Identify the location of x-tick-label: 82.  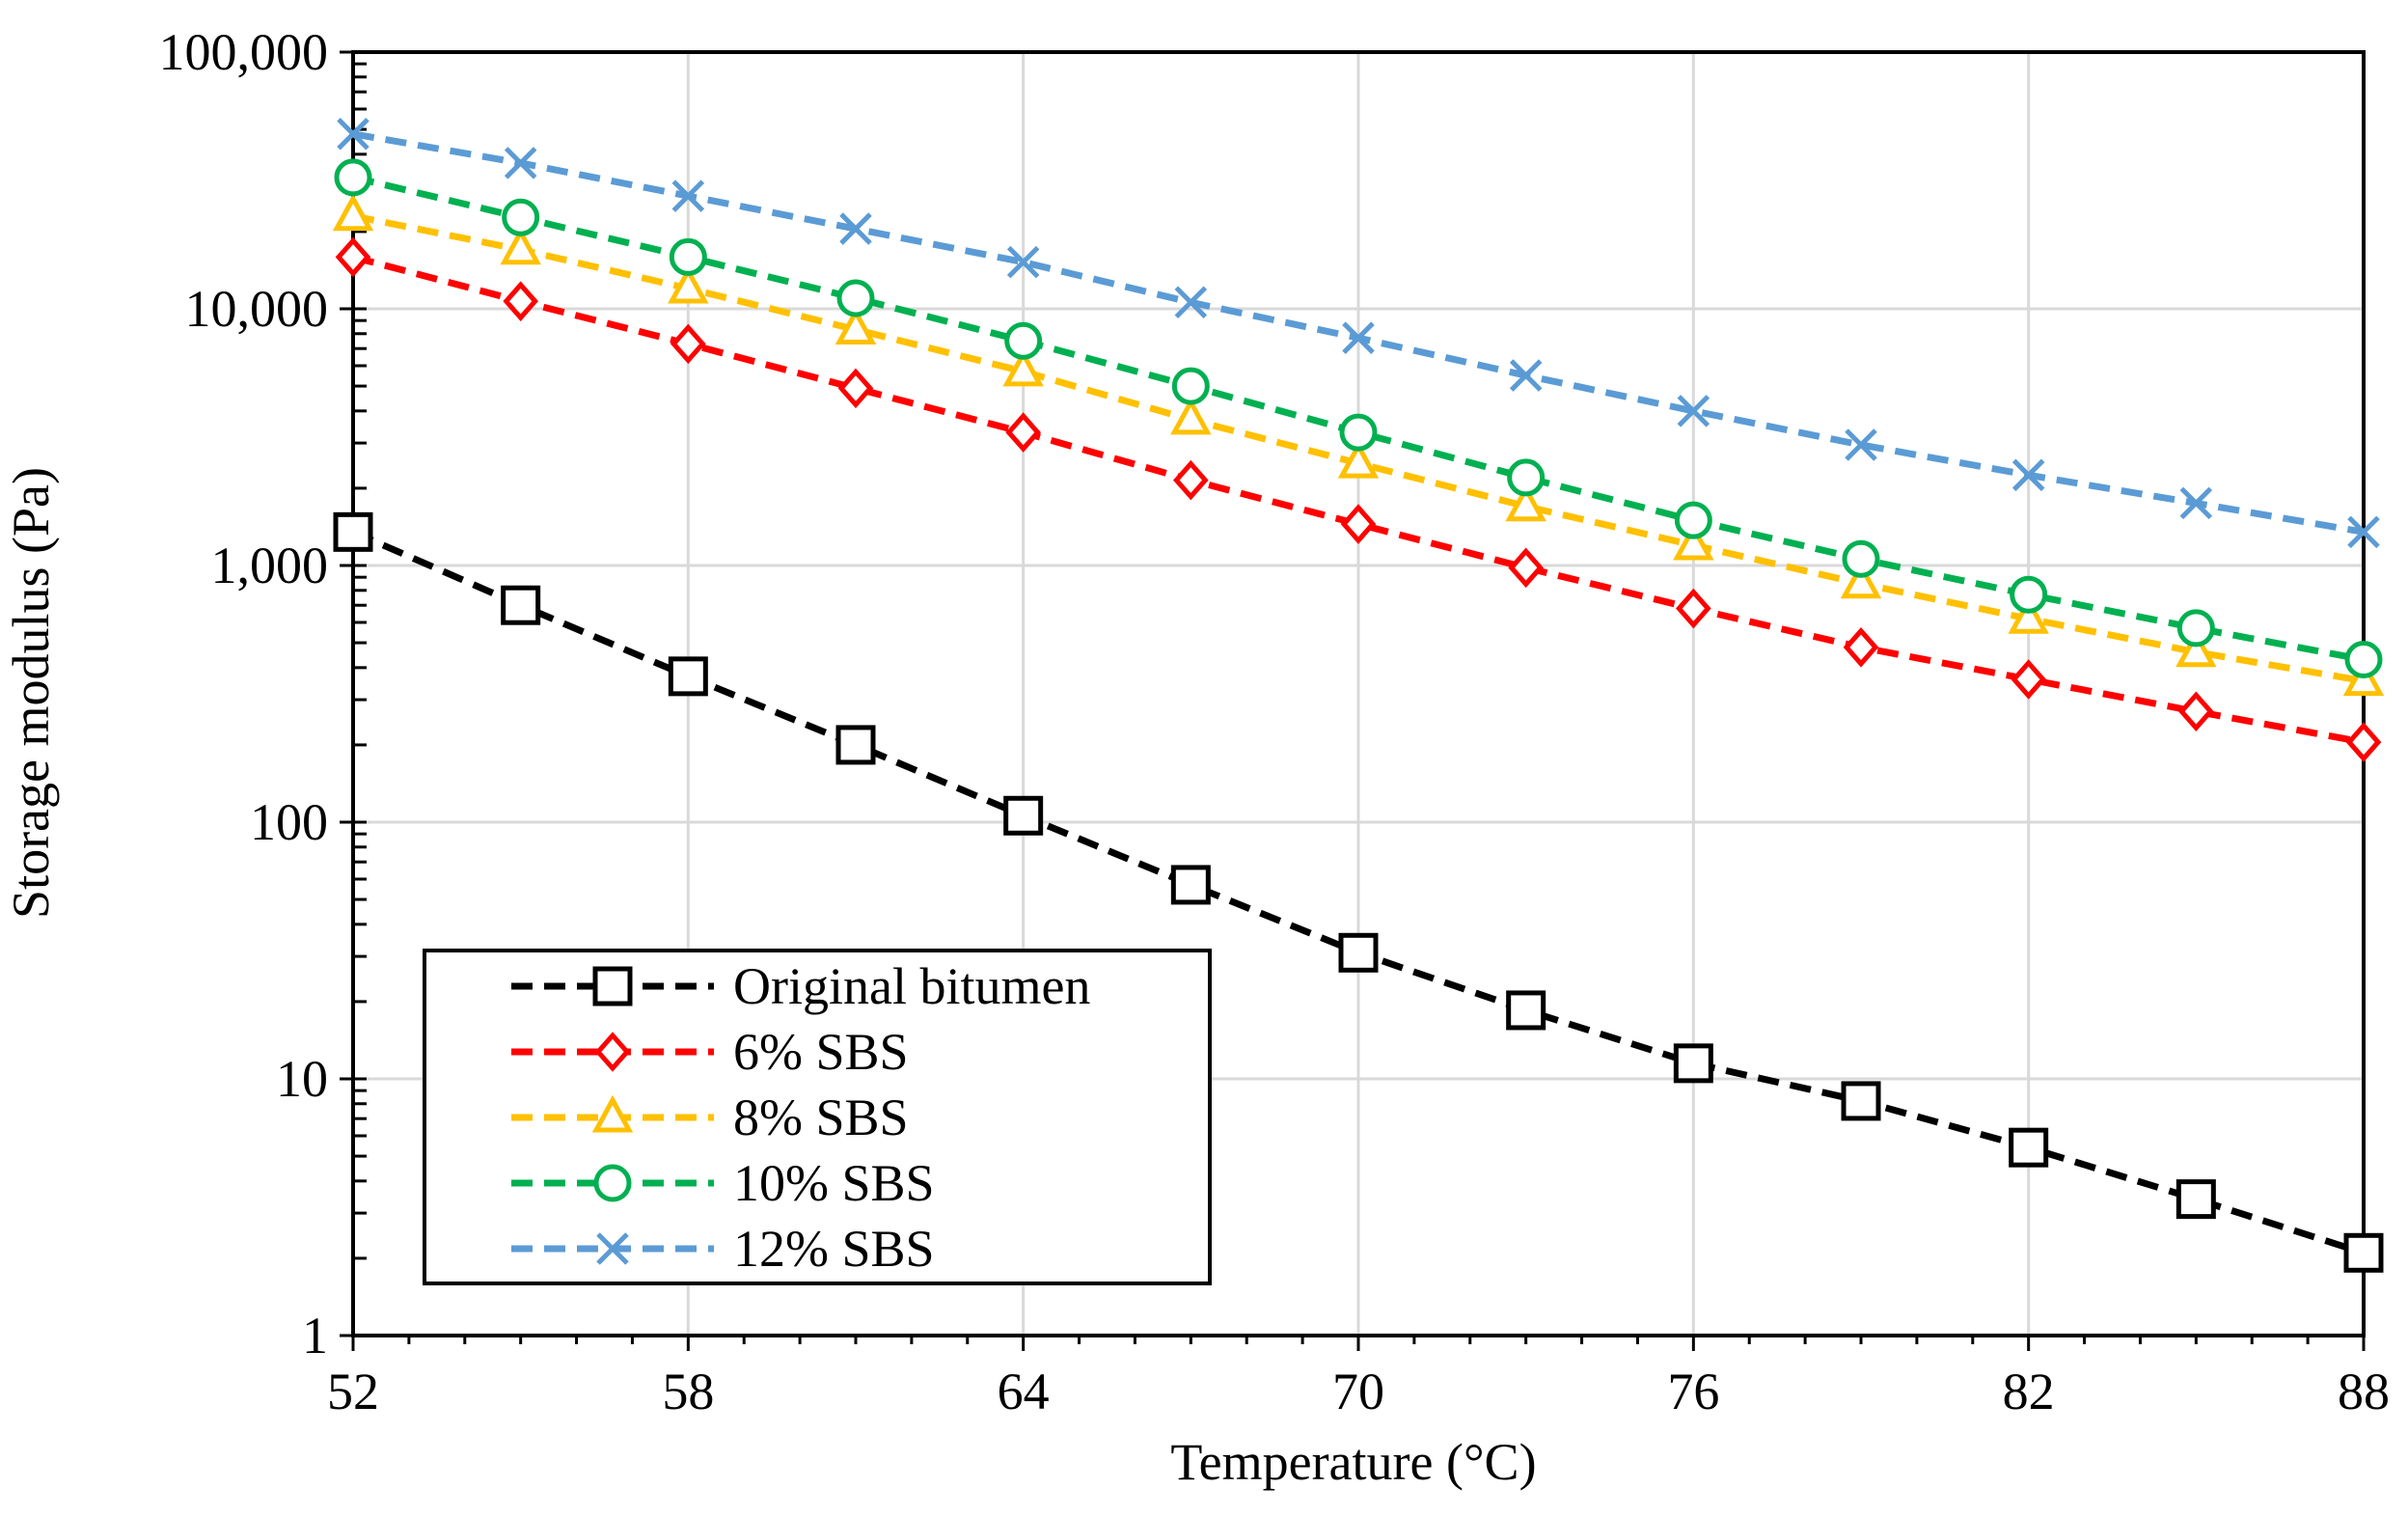
(2029, 1391).